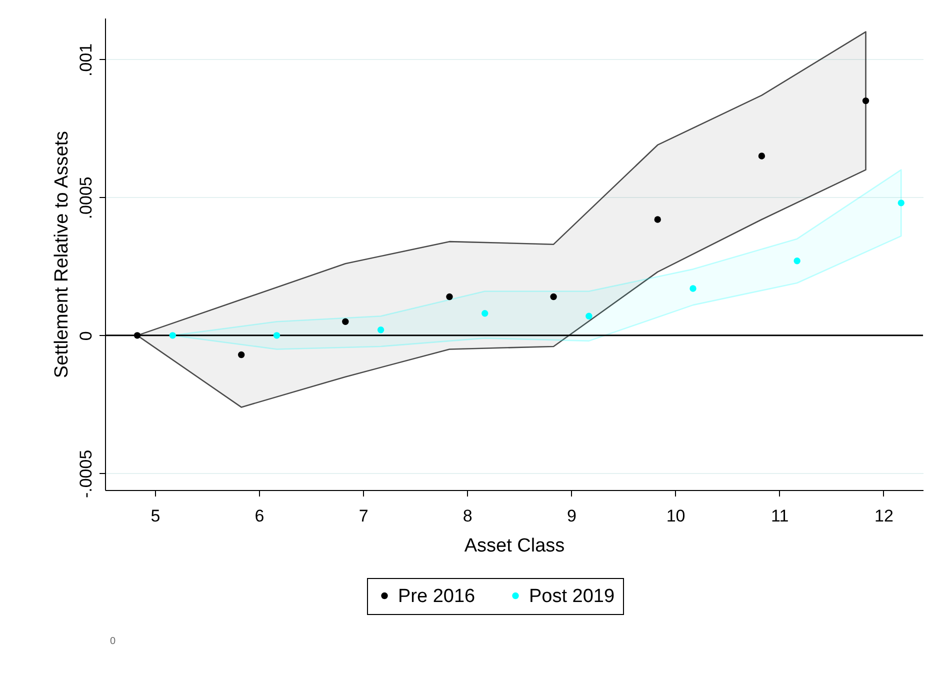  What do you see at coordinates (155, 516) in the screenshot?
I see `x-tick-label: 5` at bounding box center [155, 516].